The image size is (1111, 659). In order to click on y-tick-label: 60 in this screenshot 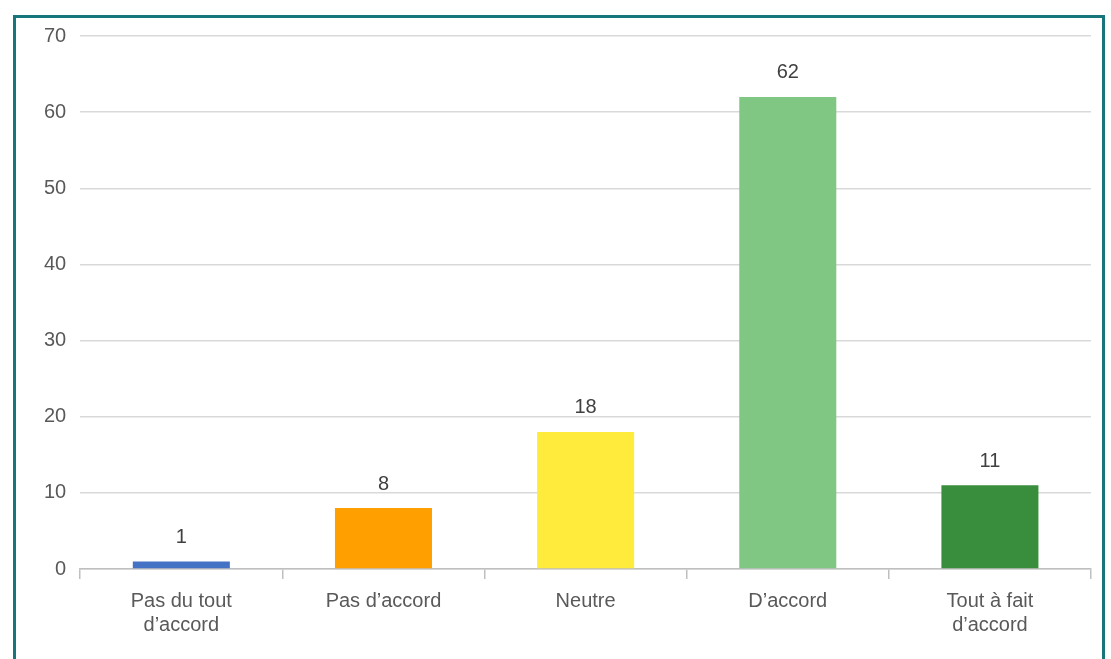, I will do `click(55, 110)`.